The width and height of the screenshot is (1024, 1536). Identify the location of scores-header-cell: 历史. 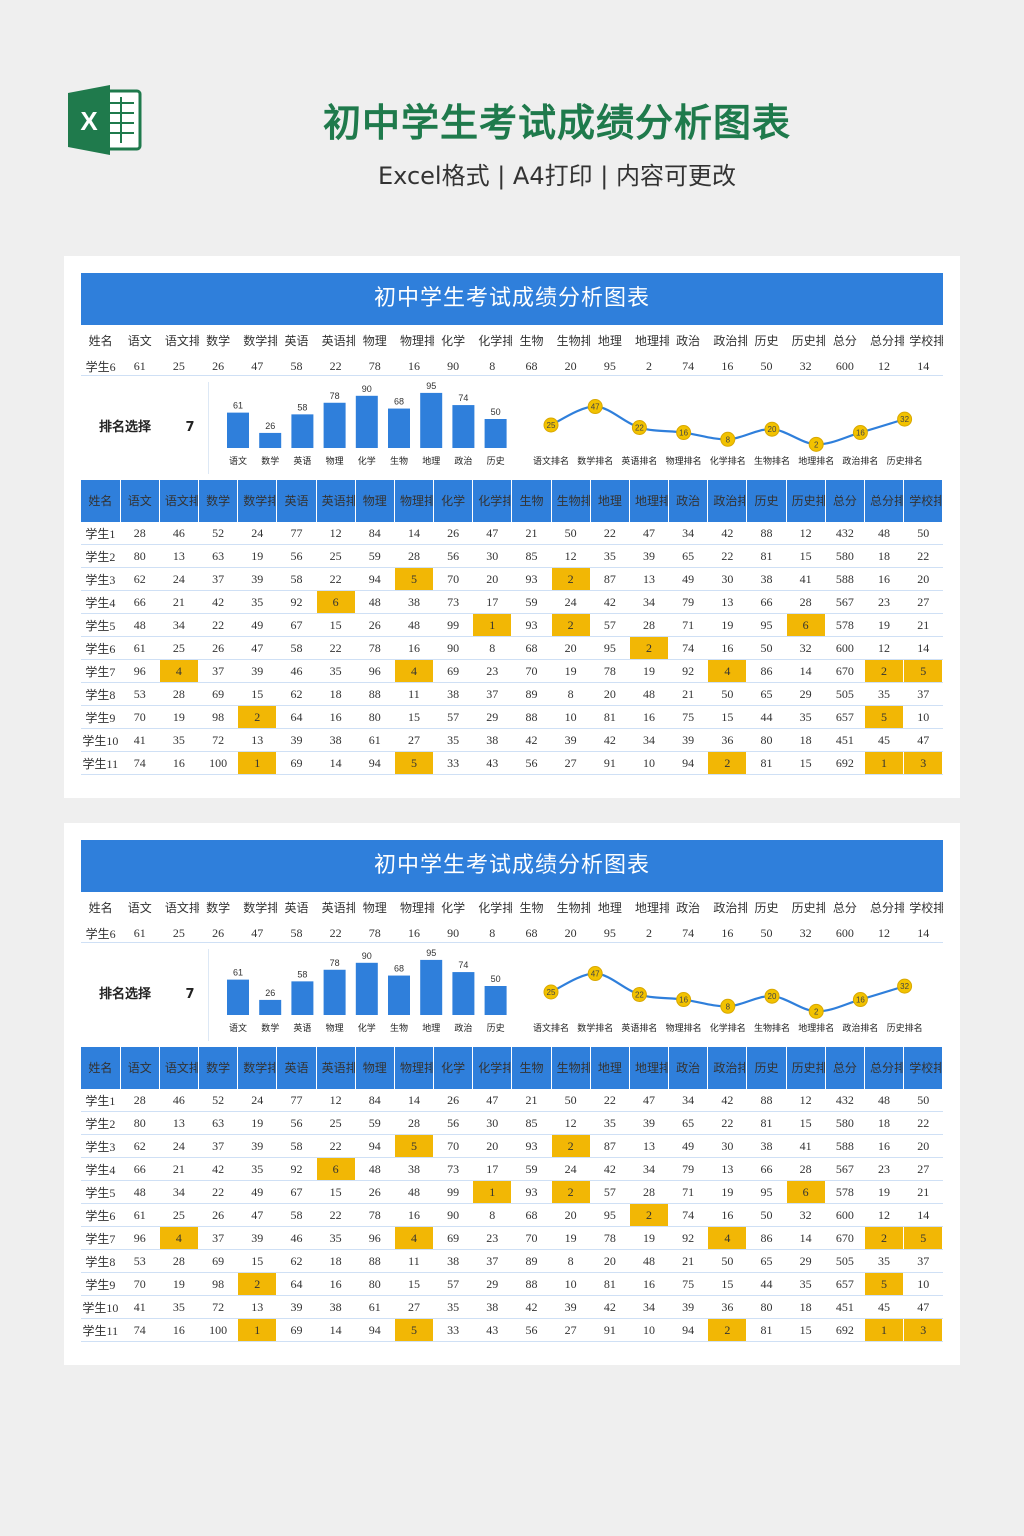
(766, 501).